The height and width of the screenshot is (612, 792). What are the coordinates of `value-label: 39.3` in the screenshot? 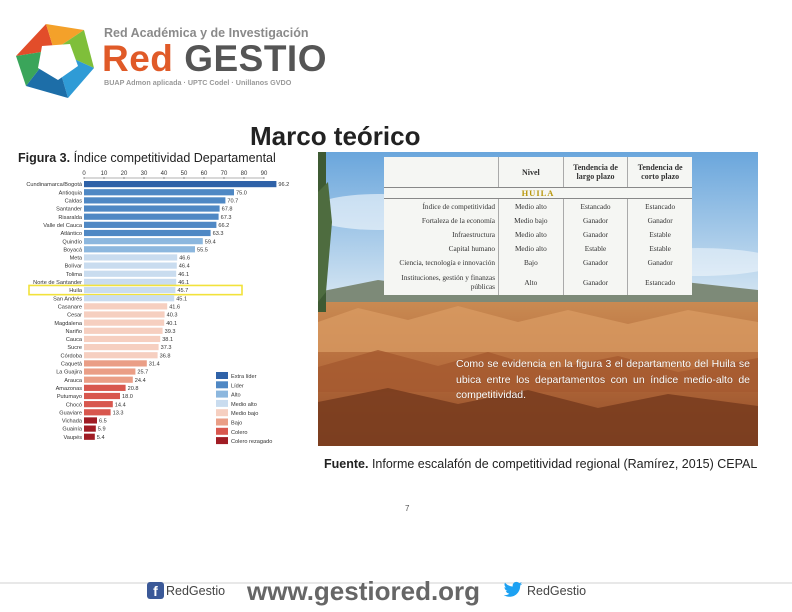 It's located at (170, 332).